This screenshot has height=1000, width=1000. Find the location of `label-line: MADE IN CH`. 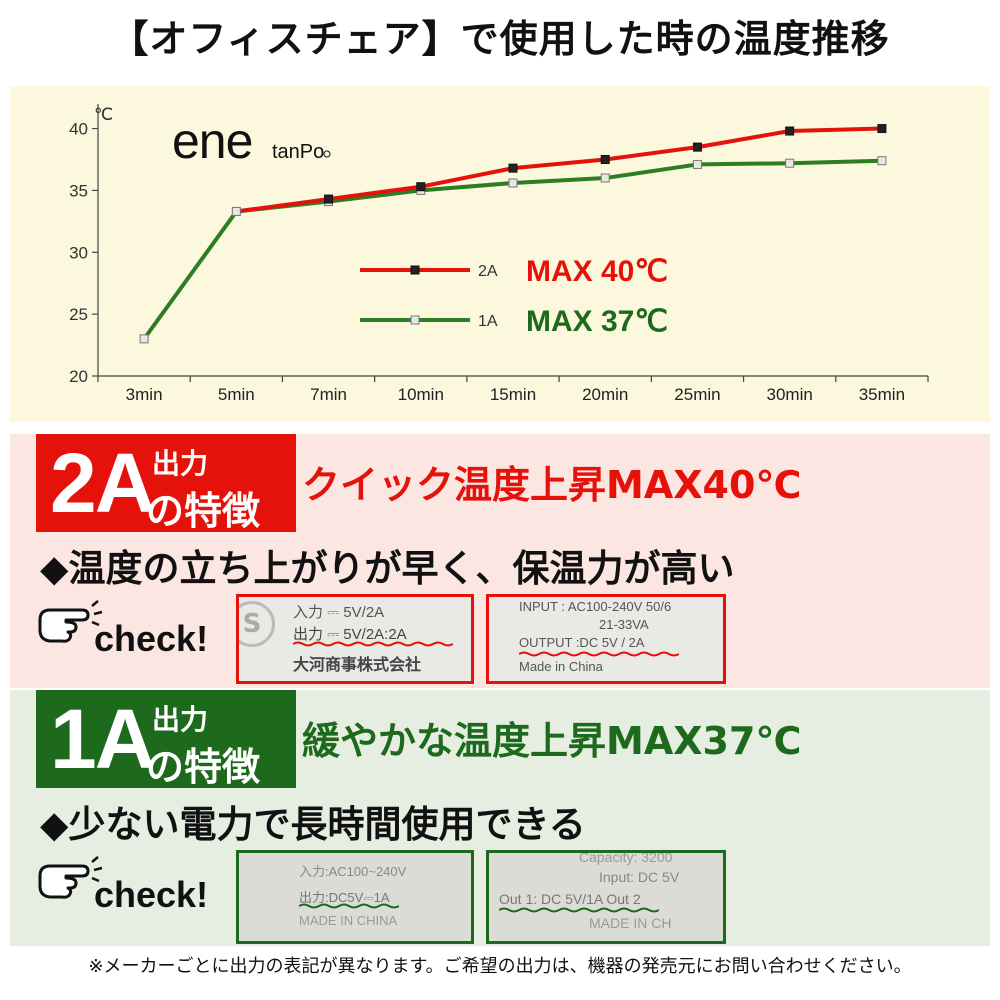

label-line: MADE IN CH is located at coordinates (630, 923).